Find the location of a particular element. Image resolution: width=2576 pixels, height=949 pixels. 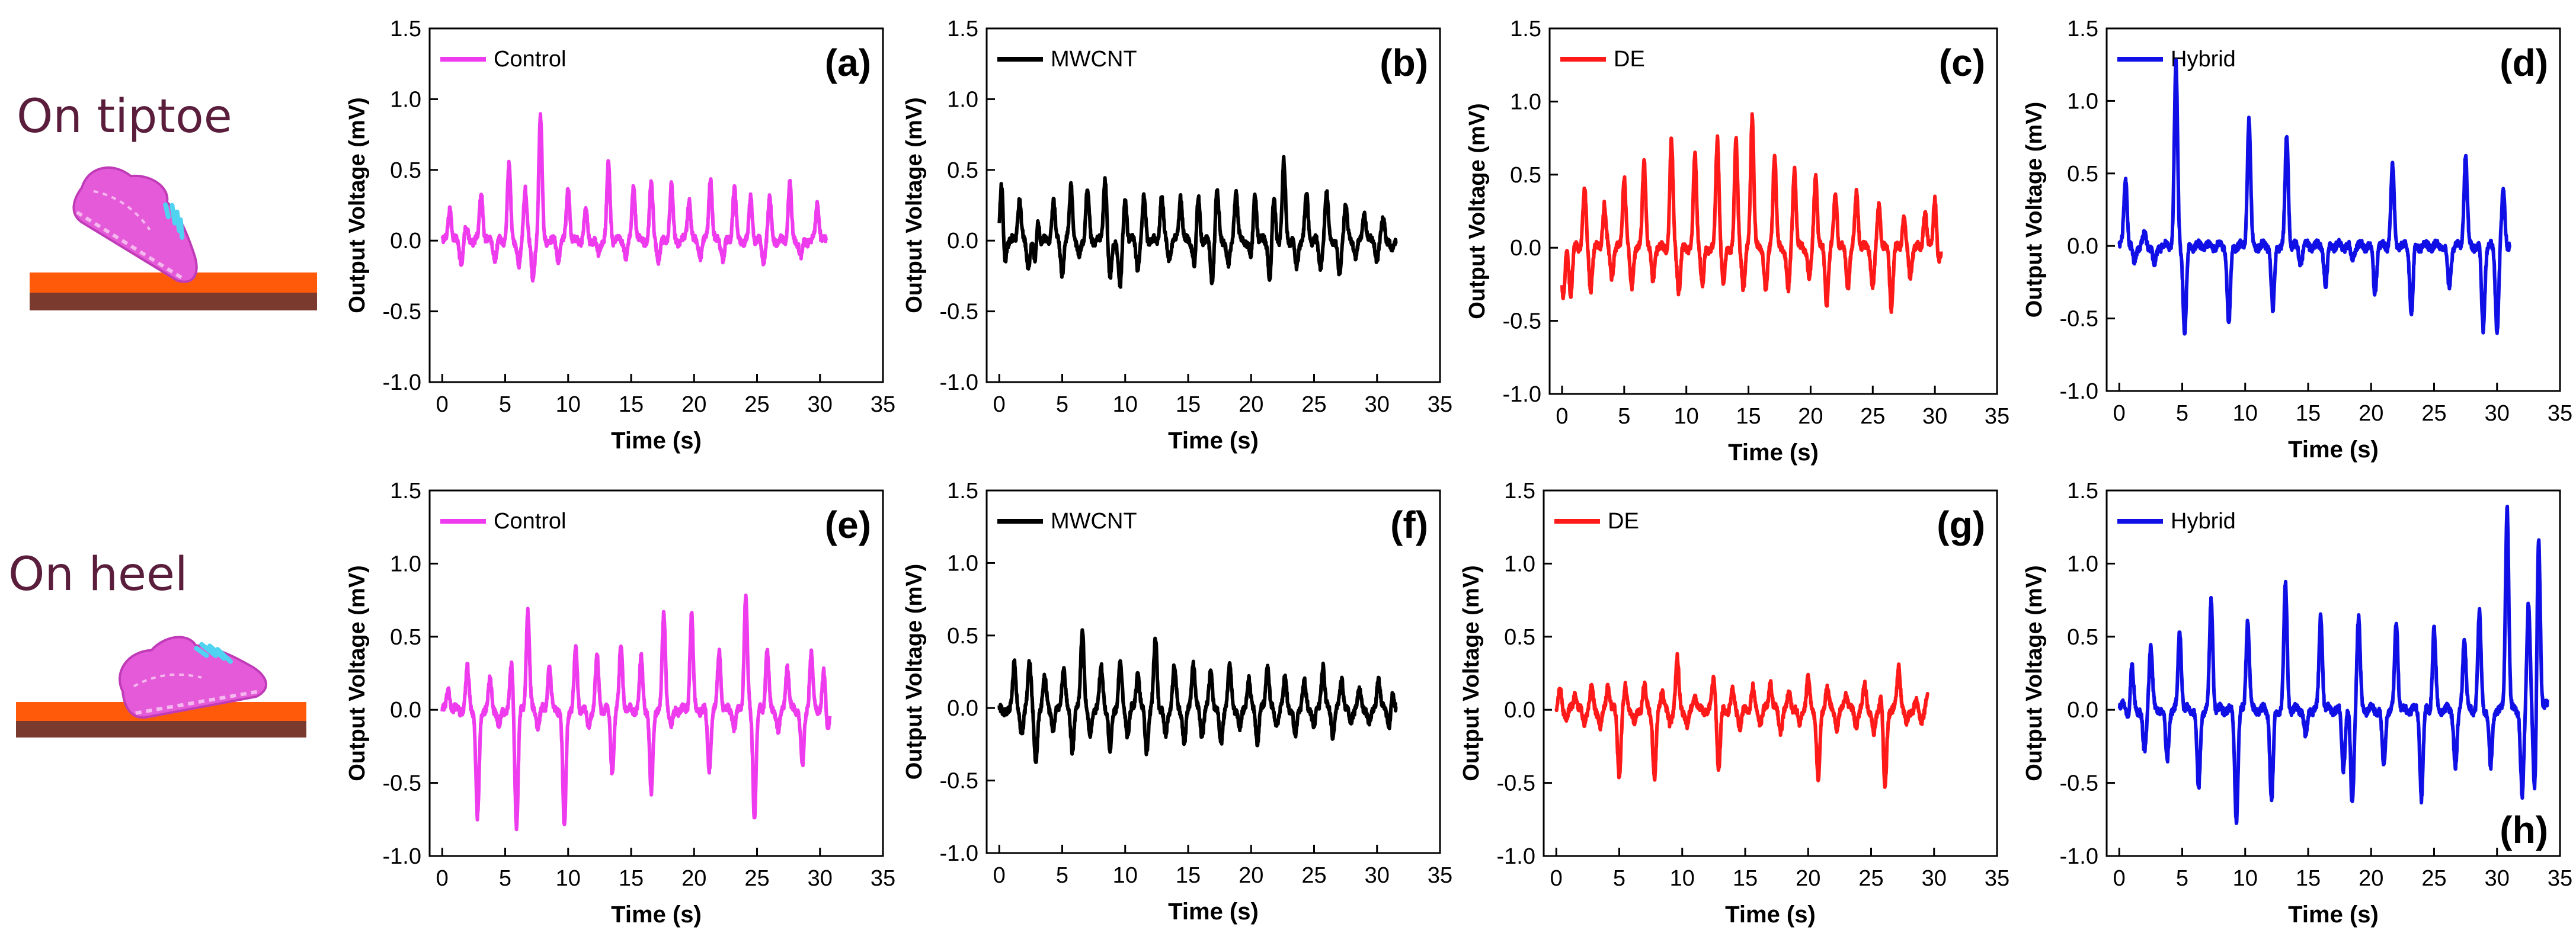

series-line-de is located at coordinates (1751, 213).